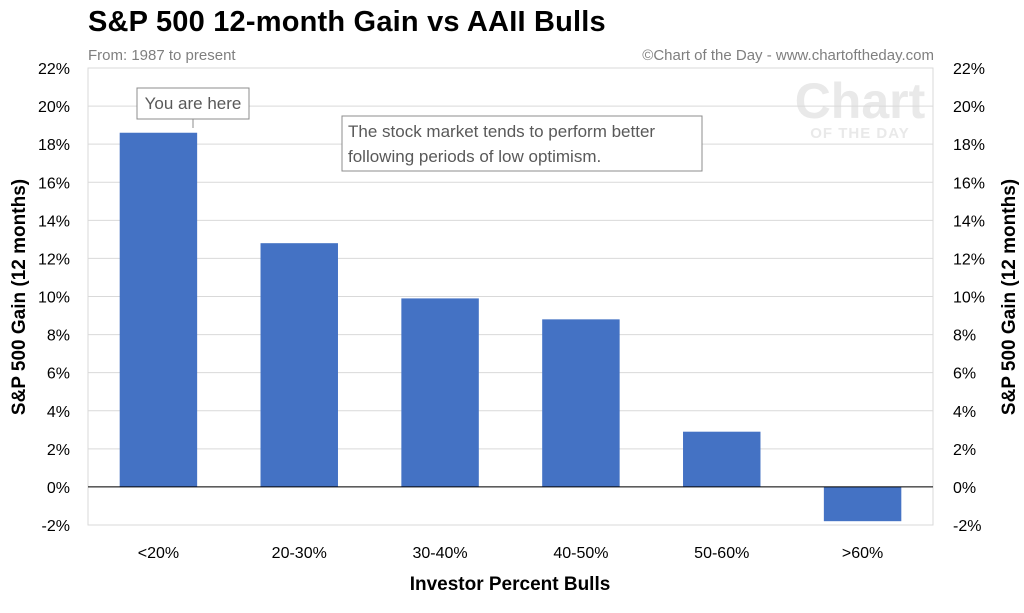 Image resolution: width=1024 pixels, height=613 pixels. I want to click on y-tick-label-right: 2%, so click(964, 450).